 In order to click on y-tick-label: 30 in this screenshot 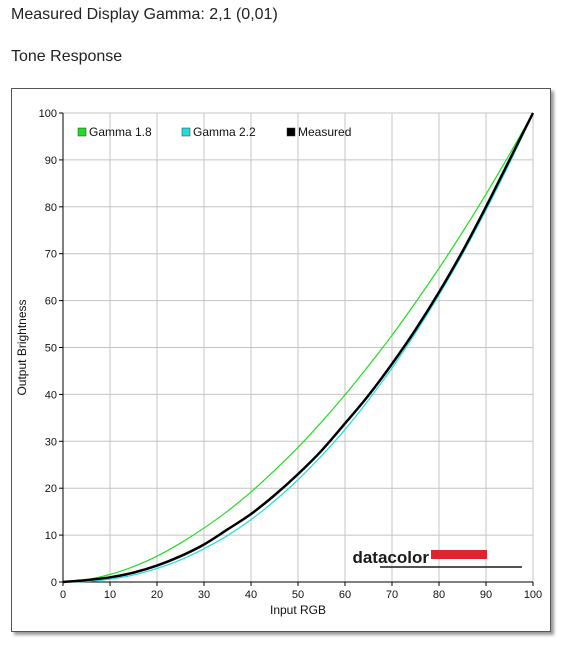, I will do `click(51, 442)`.